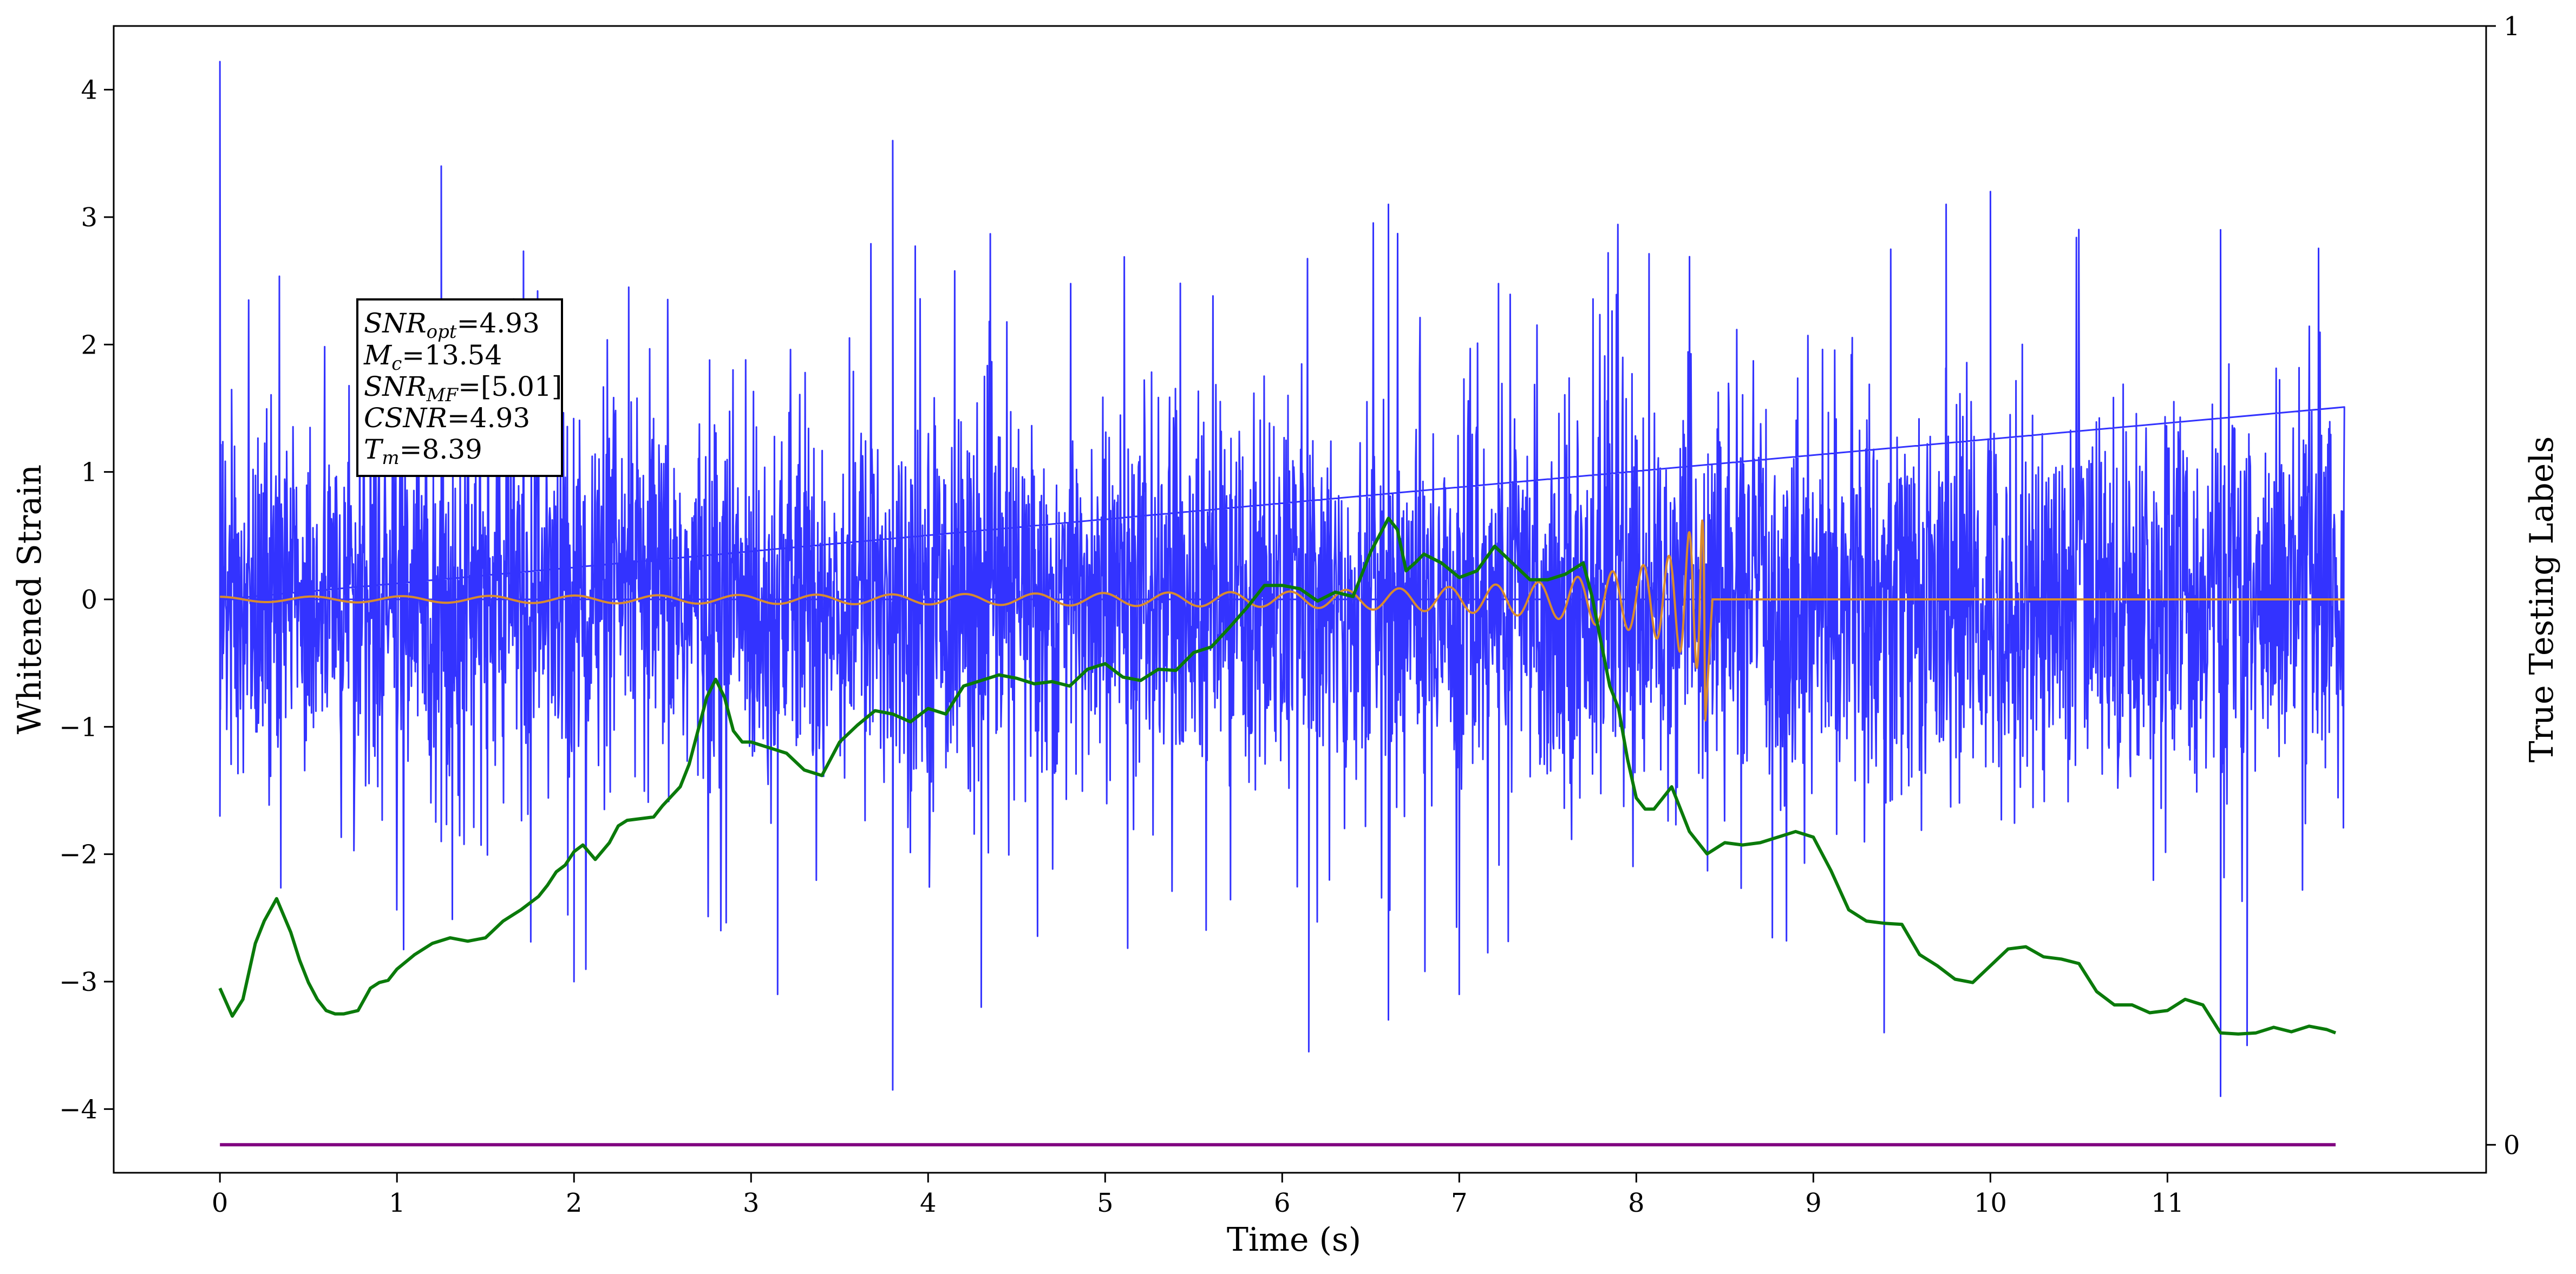 This screenshot has height=1274, width=2576. What do you see at coordinates (78, 982) in the screenshot?
I see `y-tick-label: −3` at bounding box center [78, 982].